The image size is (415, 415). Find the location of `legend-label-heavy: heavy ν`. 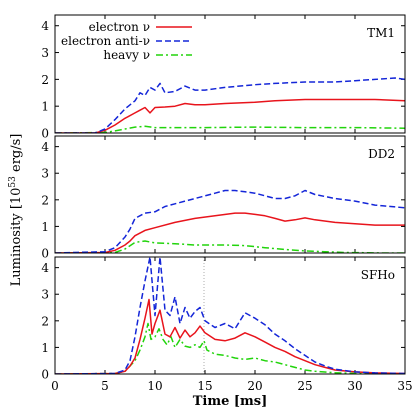

legend-label-heavy: heavy ν is located at coordinates (126, 55).